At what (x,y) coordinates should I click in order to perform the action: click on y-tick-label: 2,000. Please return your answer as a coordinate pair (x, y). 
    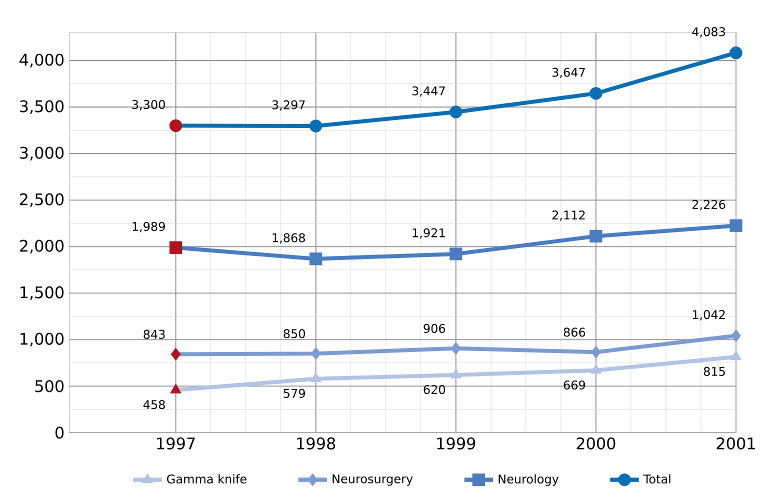
    Looking at the image, I should click on (42, 247).